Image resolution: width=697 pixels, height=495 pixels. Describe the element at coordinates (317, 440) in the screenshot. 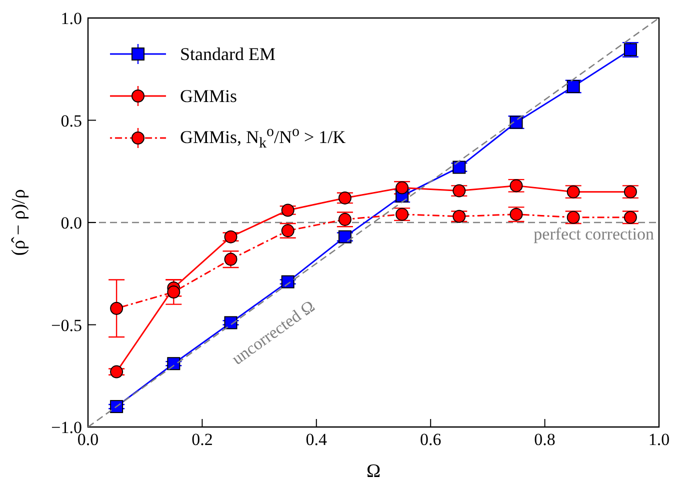

I see `x-tick-label: 0.4` at that location.